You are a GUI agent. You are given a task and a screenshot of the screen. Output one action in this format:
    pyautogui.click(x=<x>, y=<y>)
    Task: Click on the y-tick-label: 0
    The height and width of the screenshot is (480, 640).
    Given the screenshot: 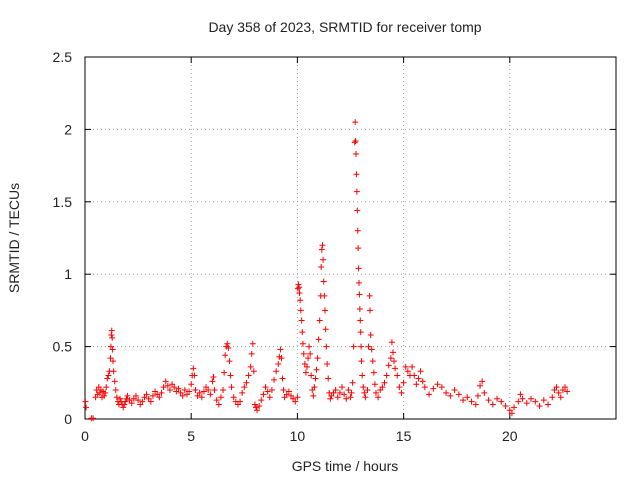 What is the action you would take?
    pyautogui.click(x=68, y=419)
    